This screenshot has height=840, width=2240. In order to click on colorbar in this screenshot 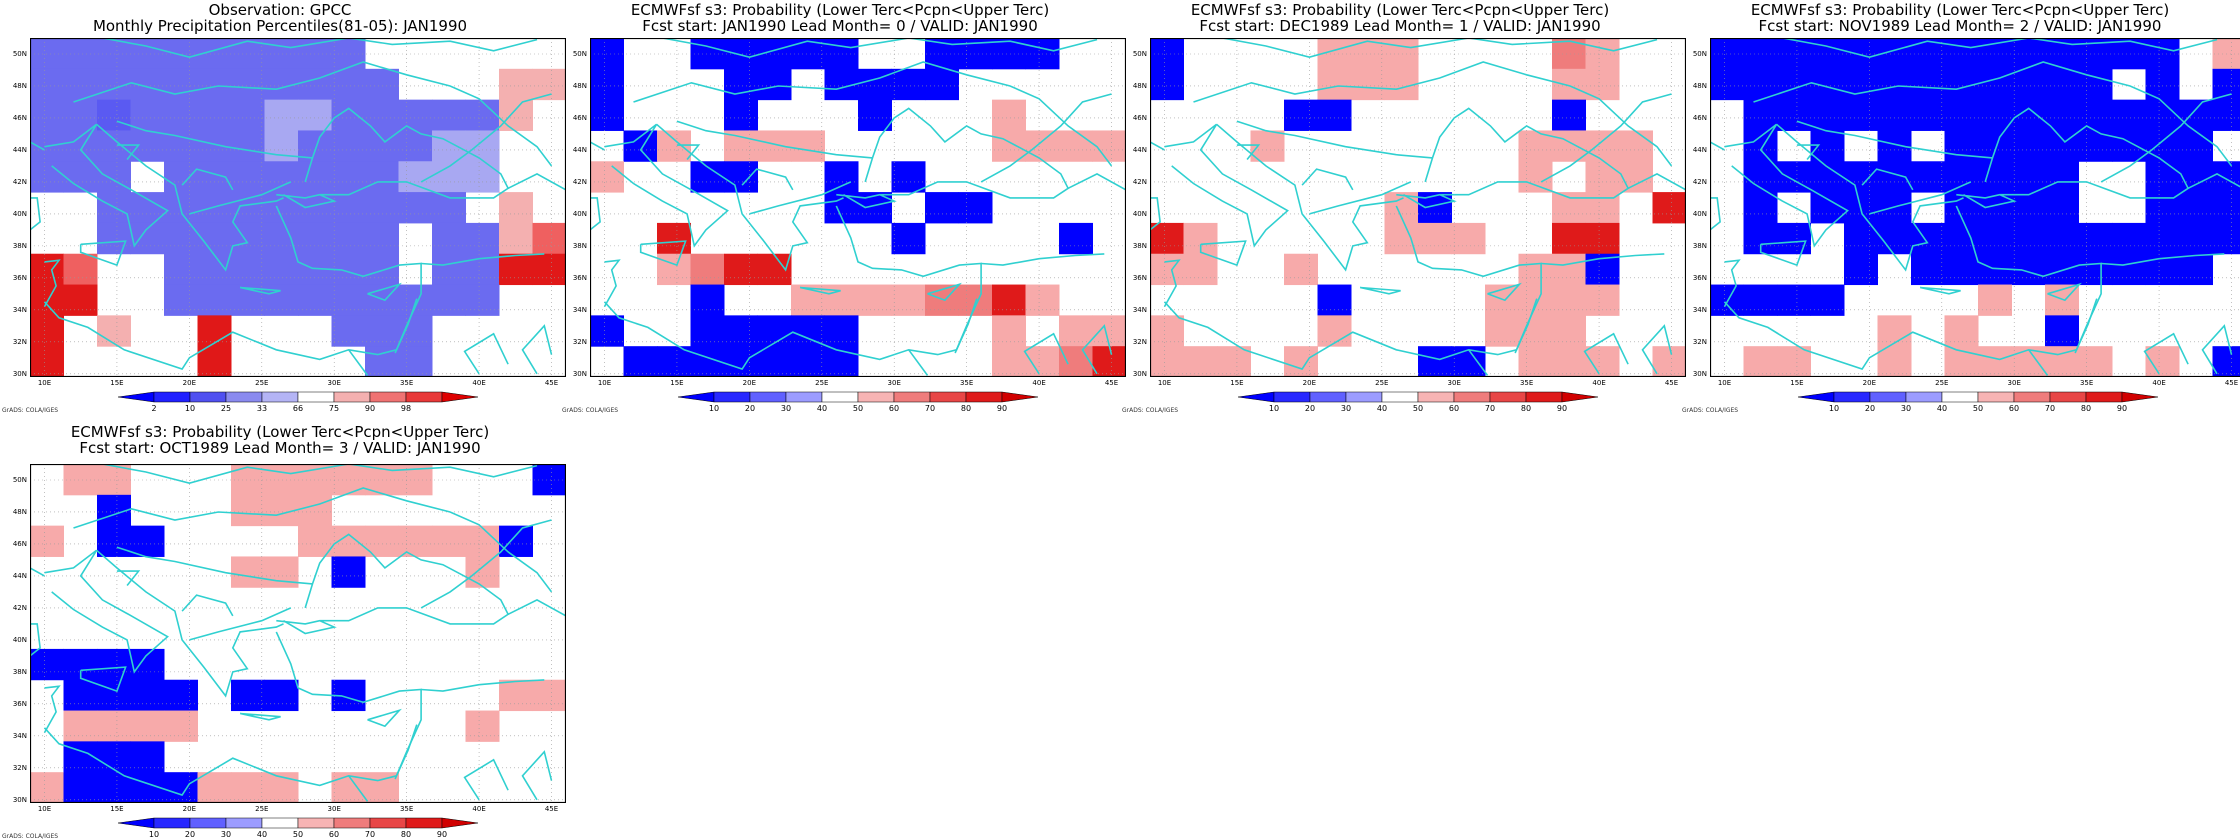, I will do `click(1418, 397)`.